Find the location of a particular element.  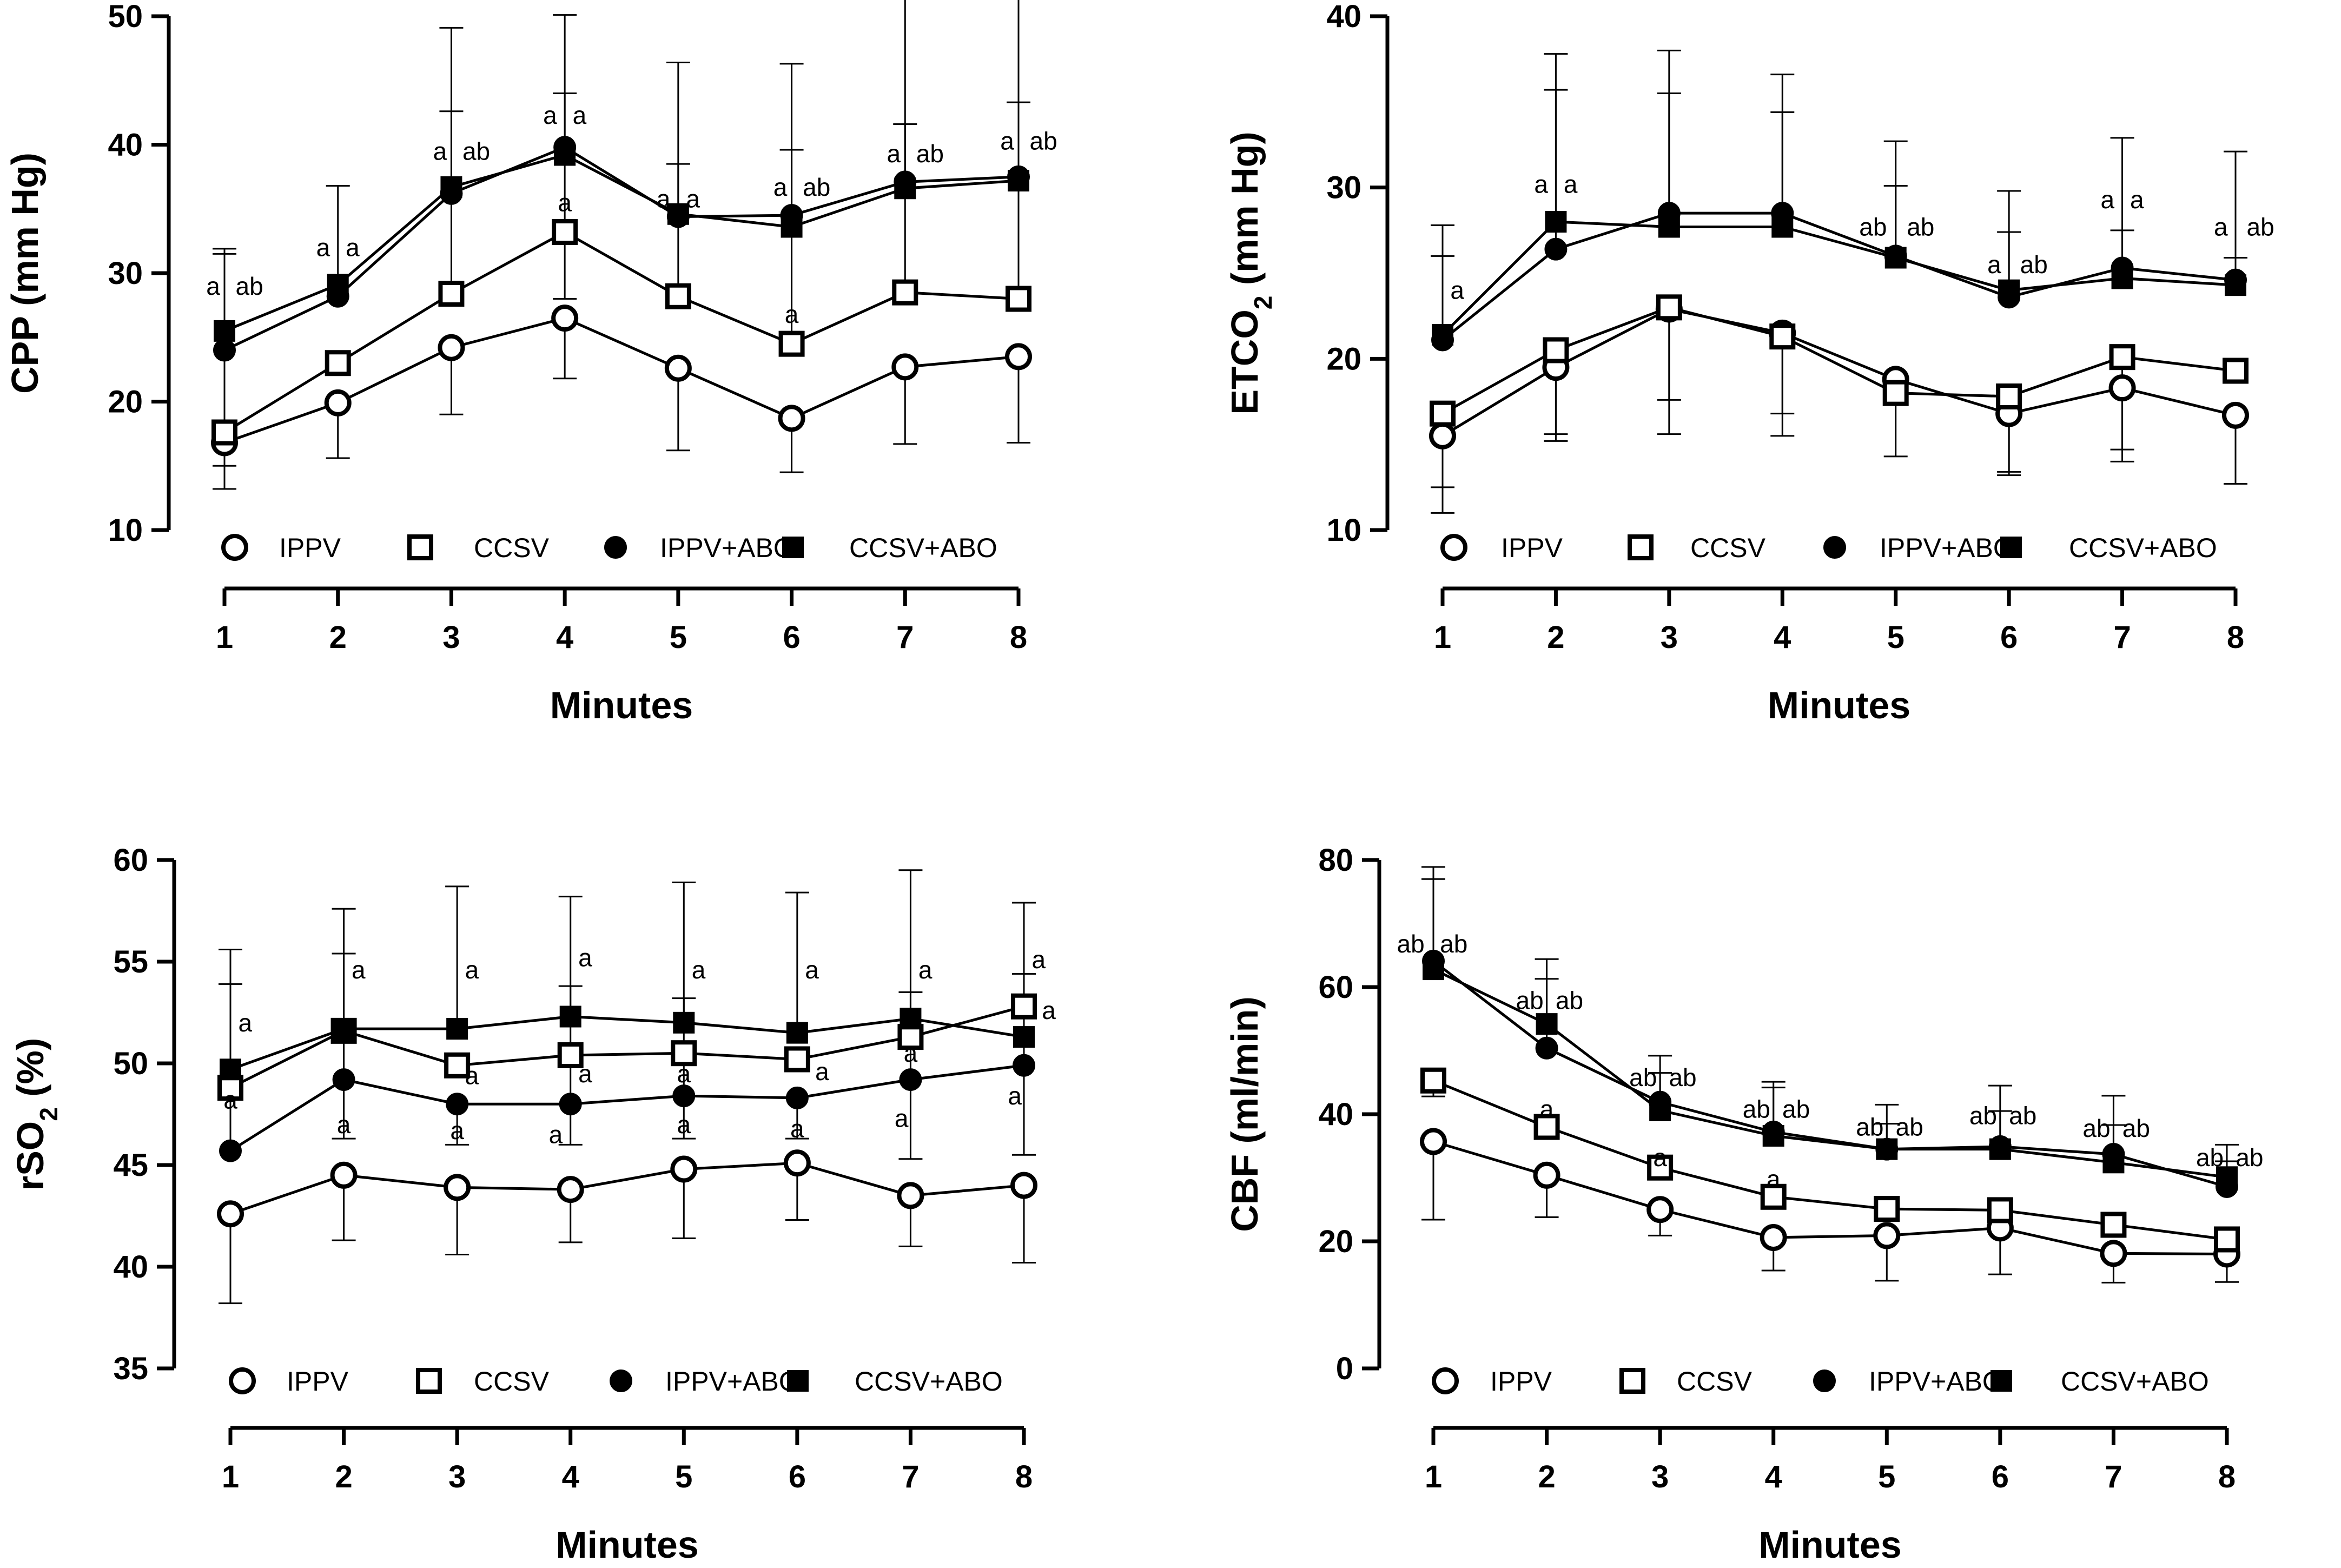

x-axis-title: Minutes is located at coordinates (622, 705).